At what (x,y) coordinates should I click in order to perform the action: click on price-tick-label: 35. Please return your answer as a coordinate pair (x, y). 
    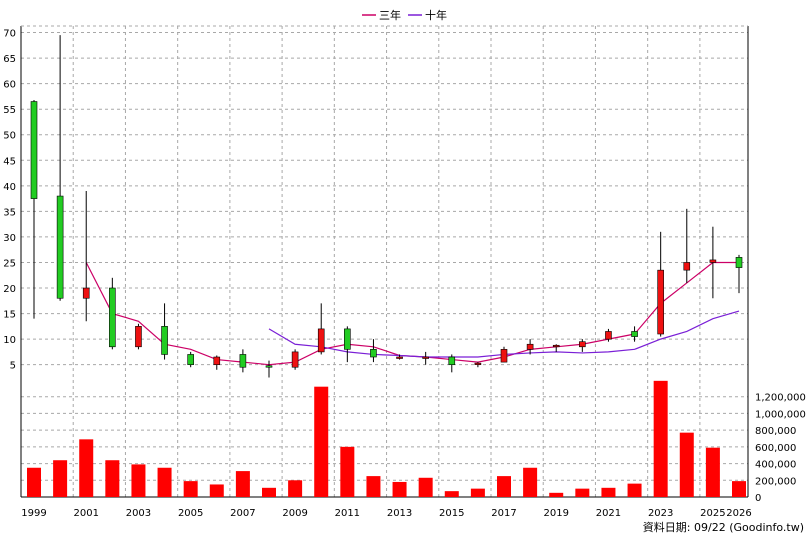
    Looking at the image, I should click on (9, 212).